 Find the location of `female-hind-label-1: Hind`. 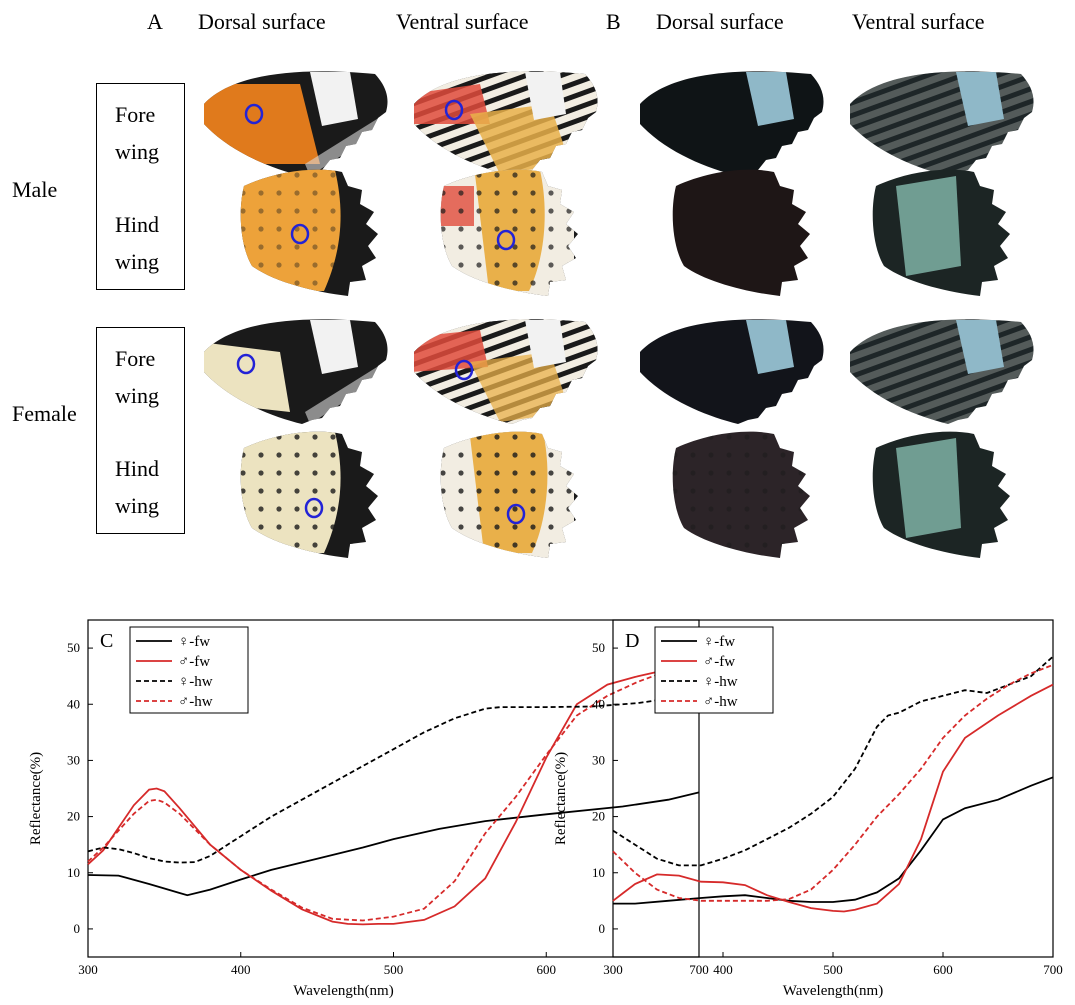

female-hind-label-1: Hind is located at coordinates (137, 468).